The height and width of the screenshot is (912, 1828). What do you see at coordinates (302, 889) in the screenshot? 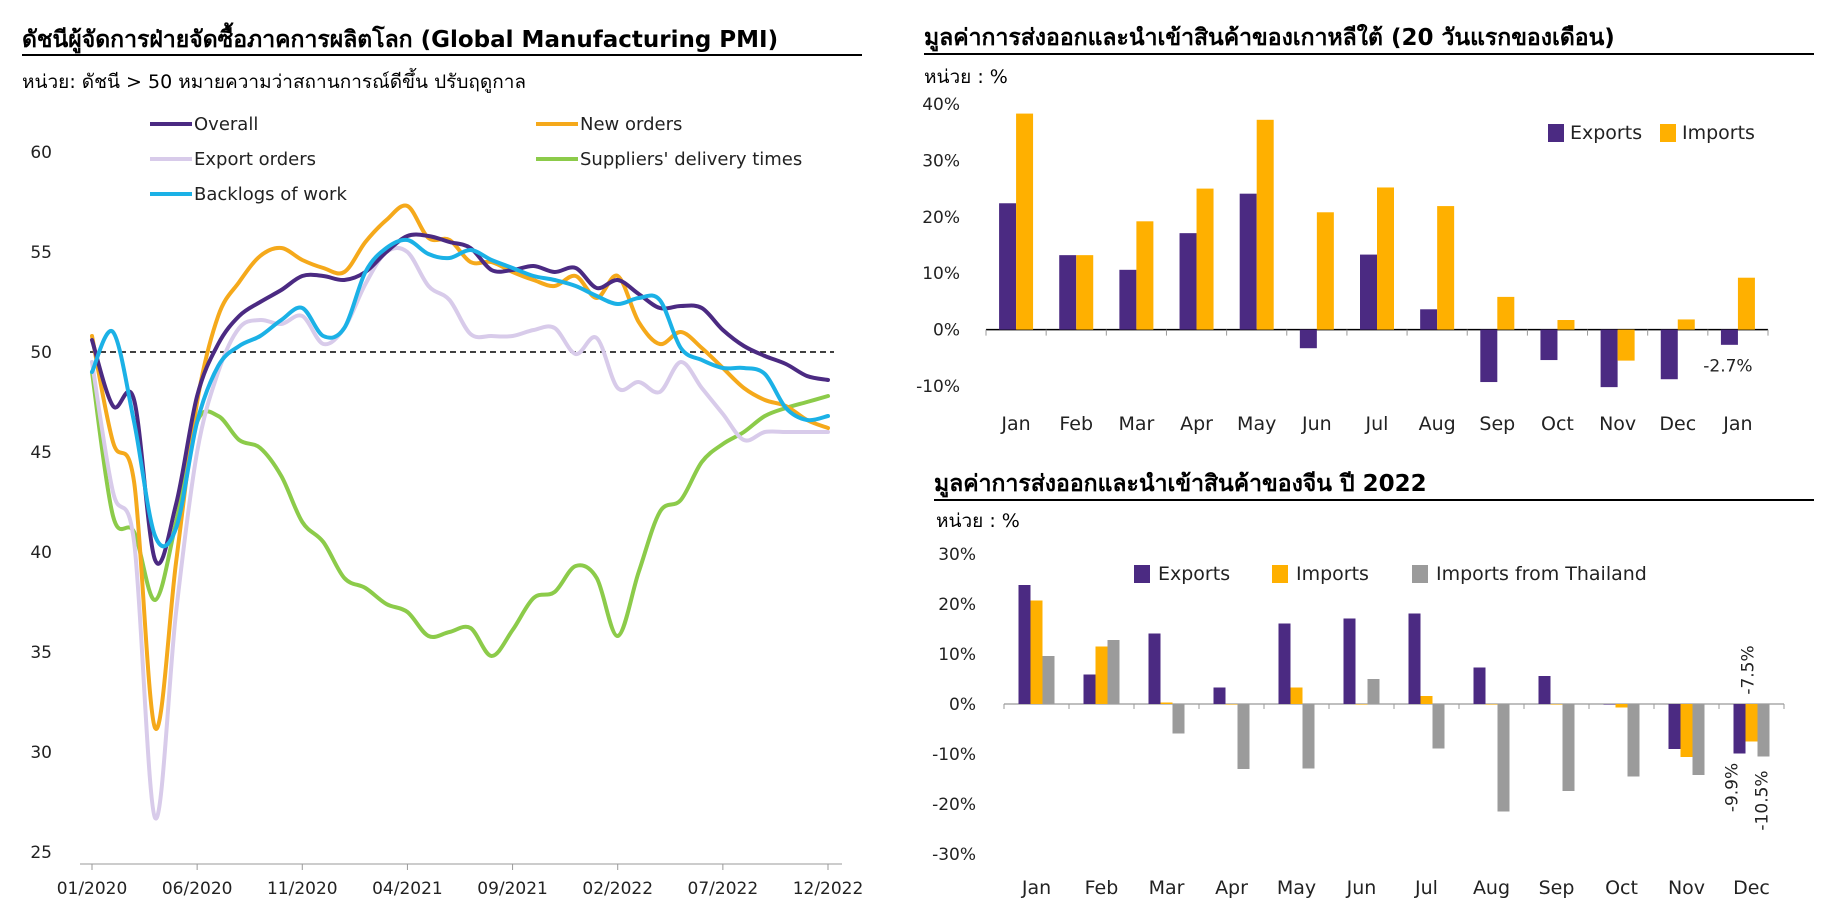
I see `pmi-x-tick-label: 11/2020` at bounding box center [302, 889].